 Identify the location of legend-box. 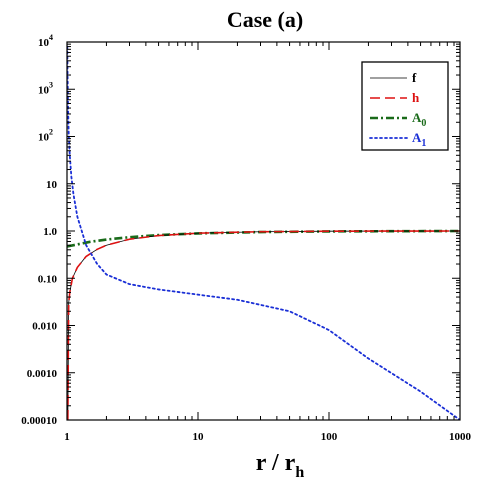
(405, 106).